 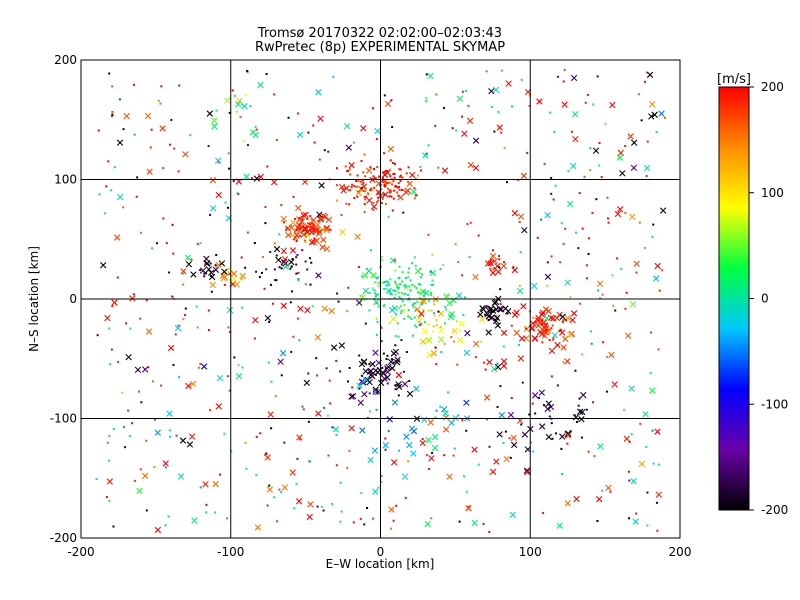 I want to click on colorbar, so click(x=734, y=298).